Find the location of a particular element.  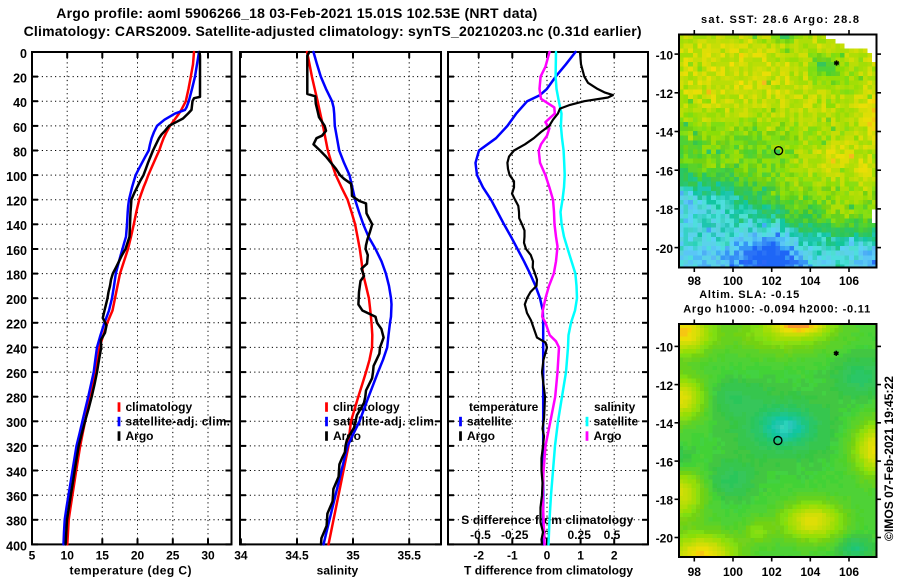

svg-text: -0.5 is located at coordinates (480, 535).